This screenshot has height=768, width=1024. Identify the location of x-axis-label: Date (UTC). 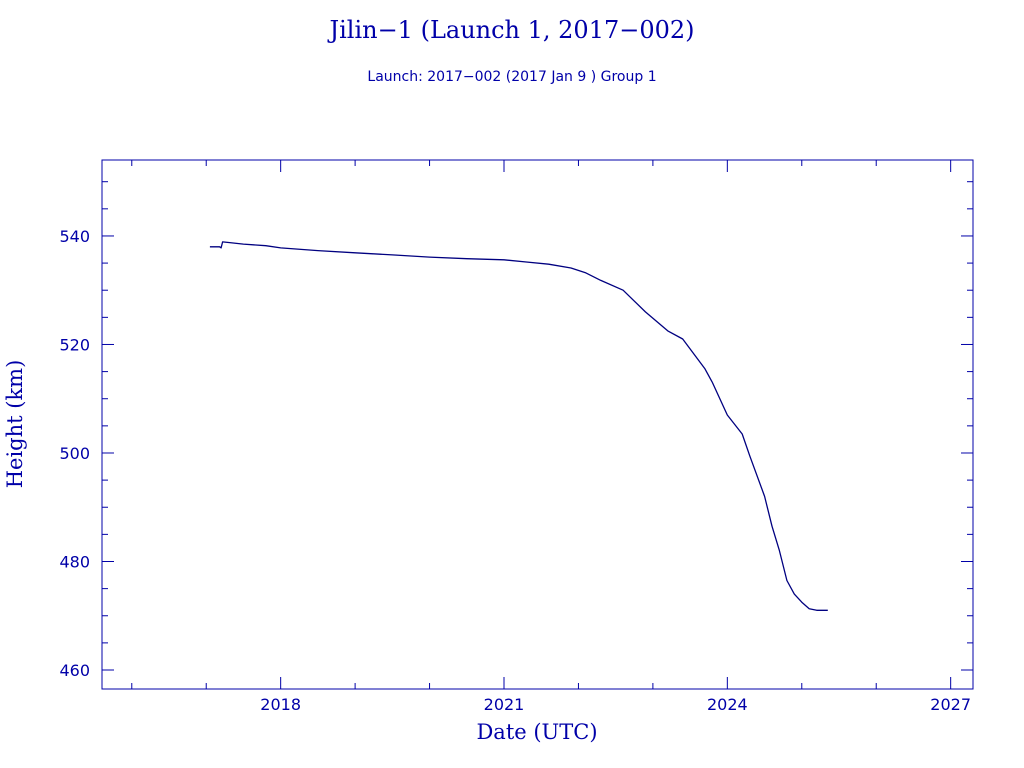
(536, 732).